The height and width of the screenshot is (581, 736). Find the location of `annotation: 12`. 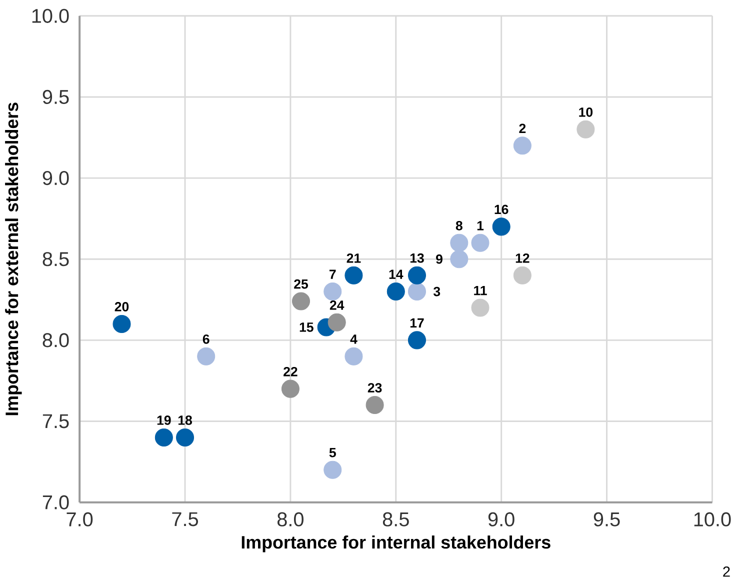

annotation: 12 is located at coordinates (523, 258).